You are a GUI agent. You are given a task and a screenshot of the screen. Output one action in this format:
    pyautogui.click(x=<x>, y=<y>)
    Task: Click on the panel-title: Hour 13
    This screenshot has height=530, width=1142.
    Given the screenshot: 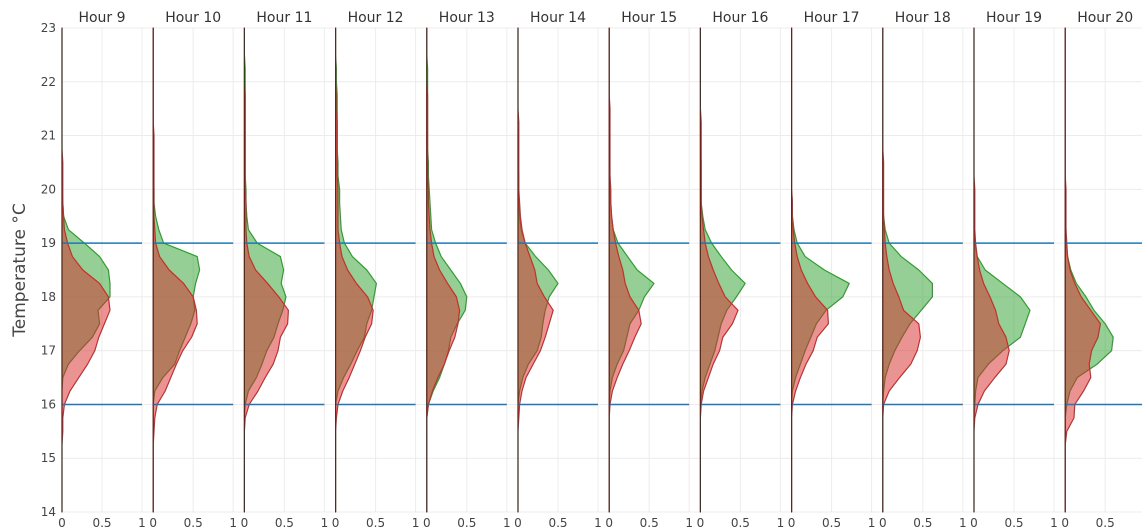 What is the action you would take?
    pyautogui.click(x=467, y=18)
    